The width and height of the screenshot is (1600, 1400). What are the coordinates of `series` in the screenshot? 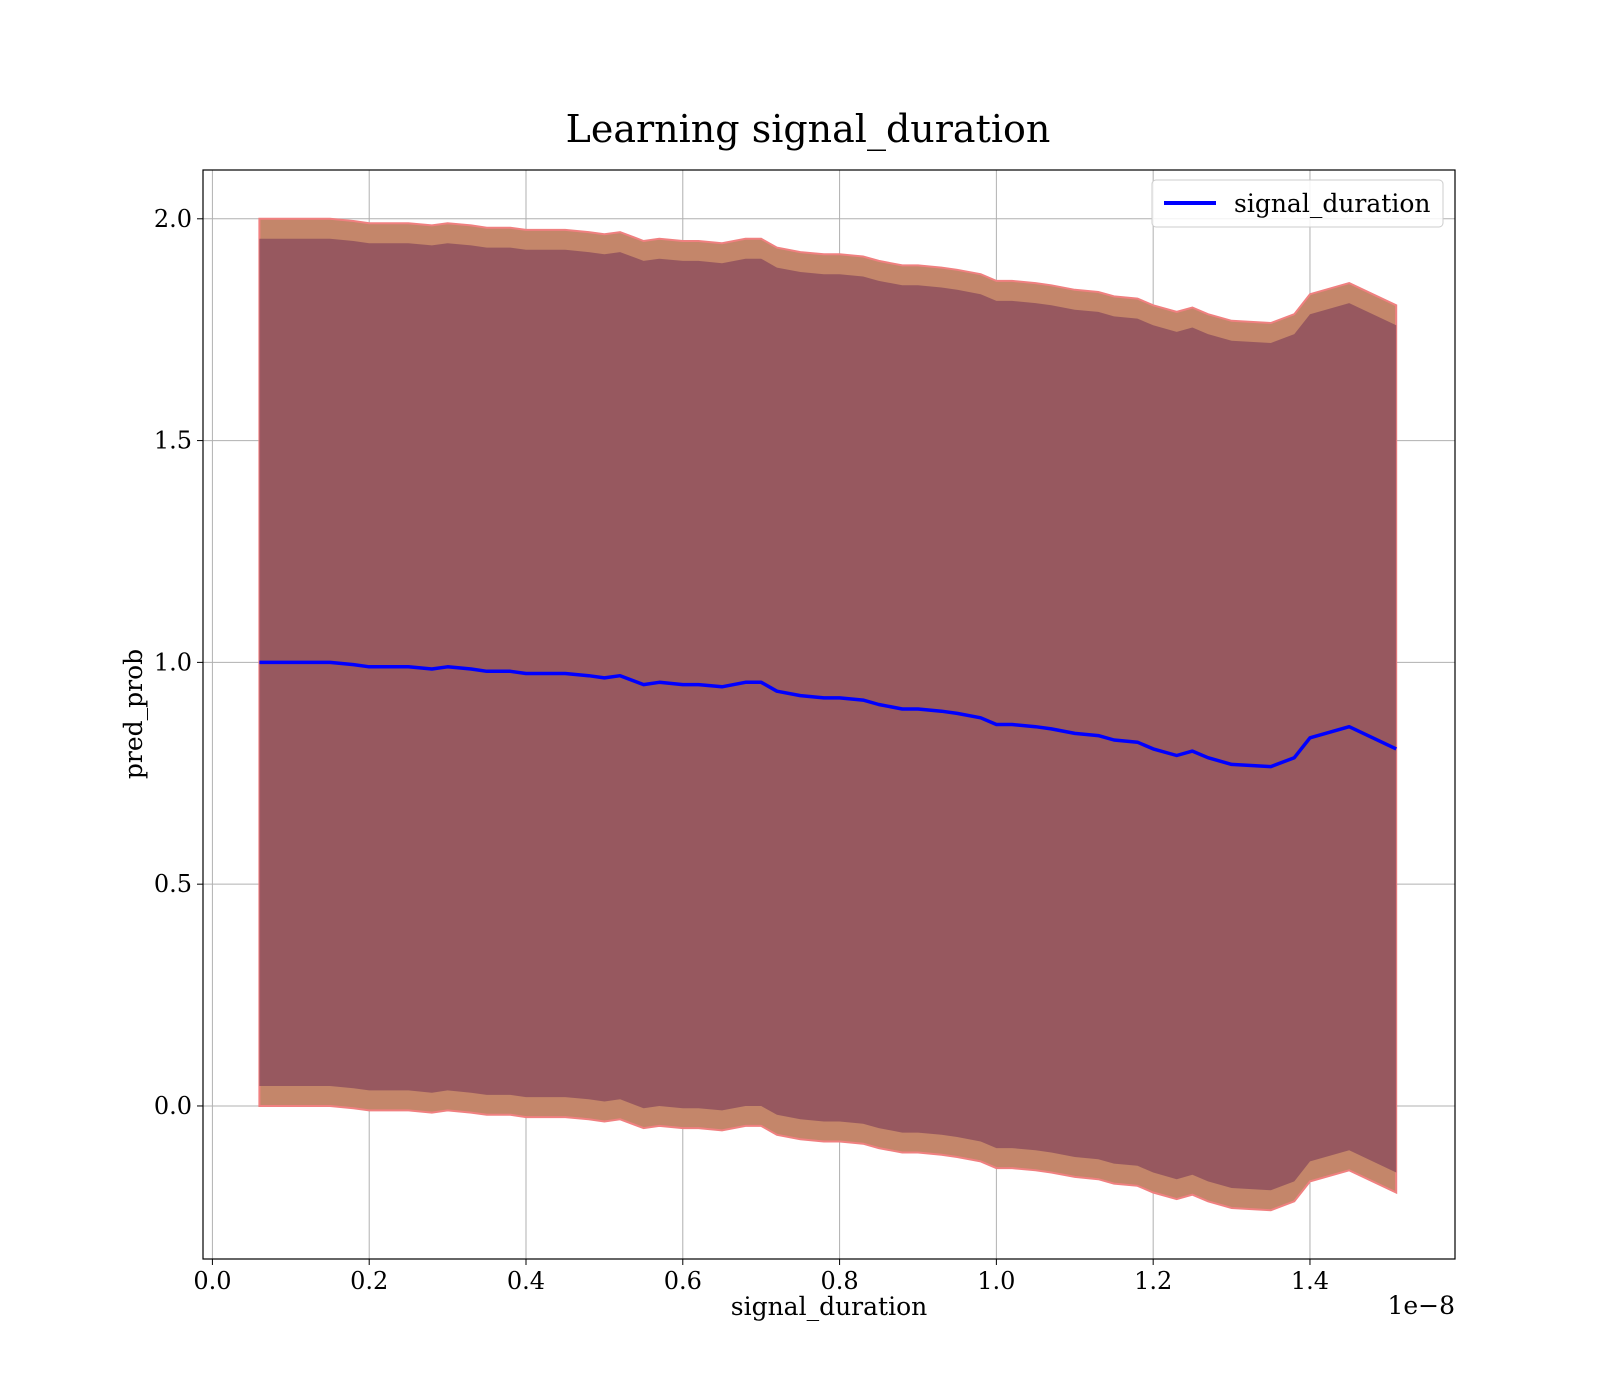 It's located at (828, 714).